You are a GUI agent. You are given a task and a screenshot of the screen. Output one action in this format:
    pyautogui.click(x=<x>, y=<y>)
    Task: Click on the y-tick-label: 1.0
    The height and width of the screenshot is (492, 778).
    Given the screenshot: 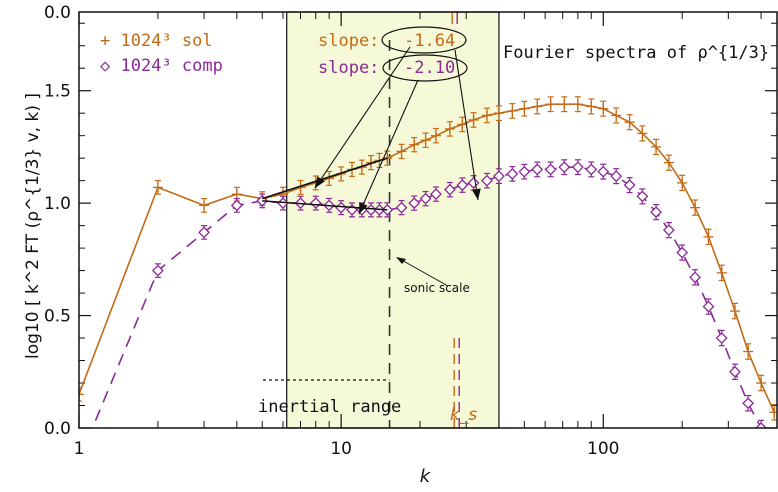 What is the action you would take?
    pyautogui.click(x=57, y=204)
    